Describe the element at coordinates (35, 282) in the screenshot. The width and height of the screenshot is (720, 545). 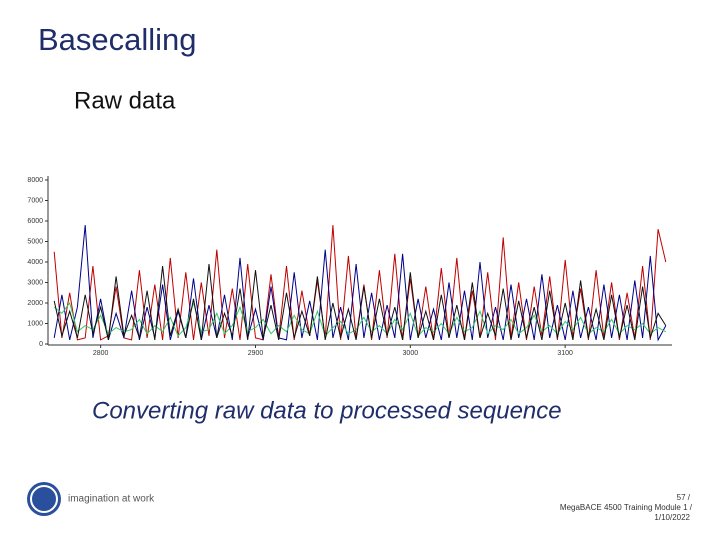
I see `y-tick-label: 3000` at that location.